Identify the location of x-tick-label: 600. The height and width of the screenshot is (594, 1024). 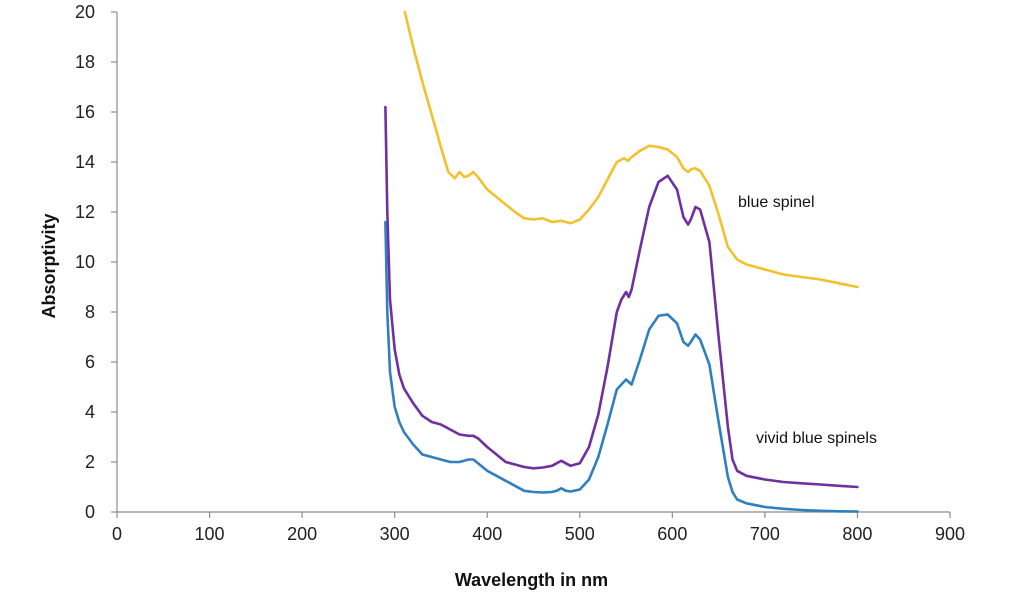
(672, 534).